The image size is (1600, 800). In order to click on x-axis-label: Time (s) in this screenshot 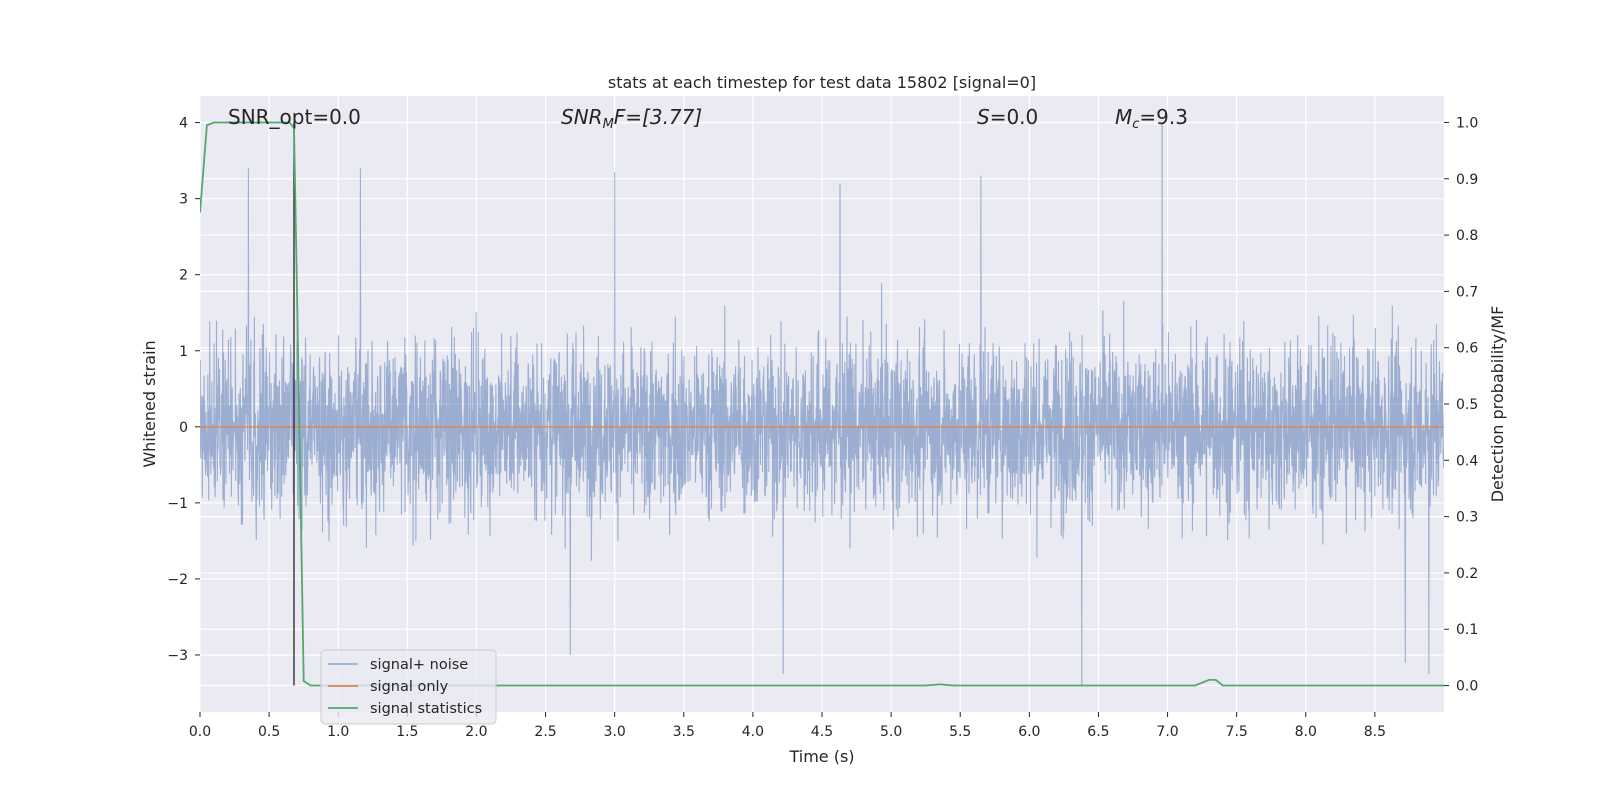, I will do `click(821, 756)`.